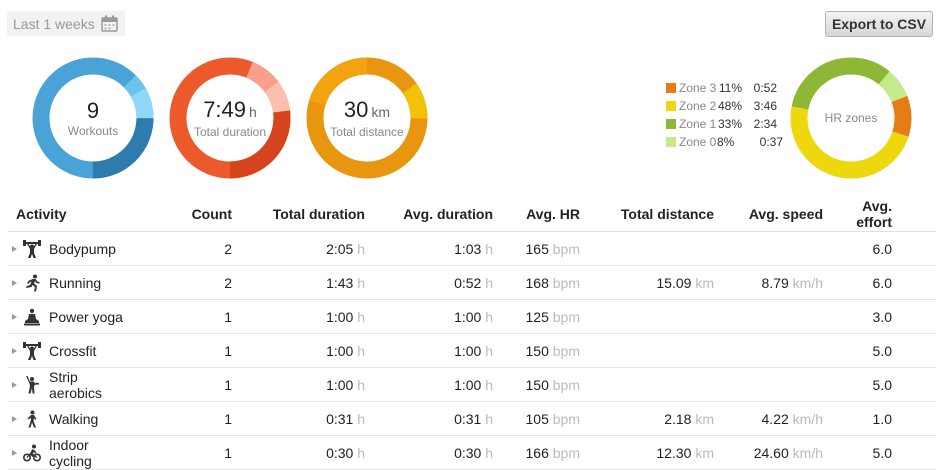 The height and width of the screenshot is (470, 942). Describe the element at coordinates (857, 316) in the screenshot. I see `avg-effort-cell: 3.0` at that location.